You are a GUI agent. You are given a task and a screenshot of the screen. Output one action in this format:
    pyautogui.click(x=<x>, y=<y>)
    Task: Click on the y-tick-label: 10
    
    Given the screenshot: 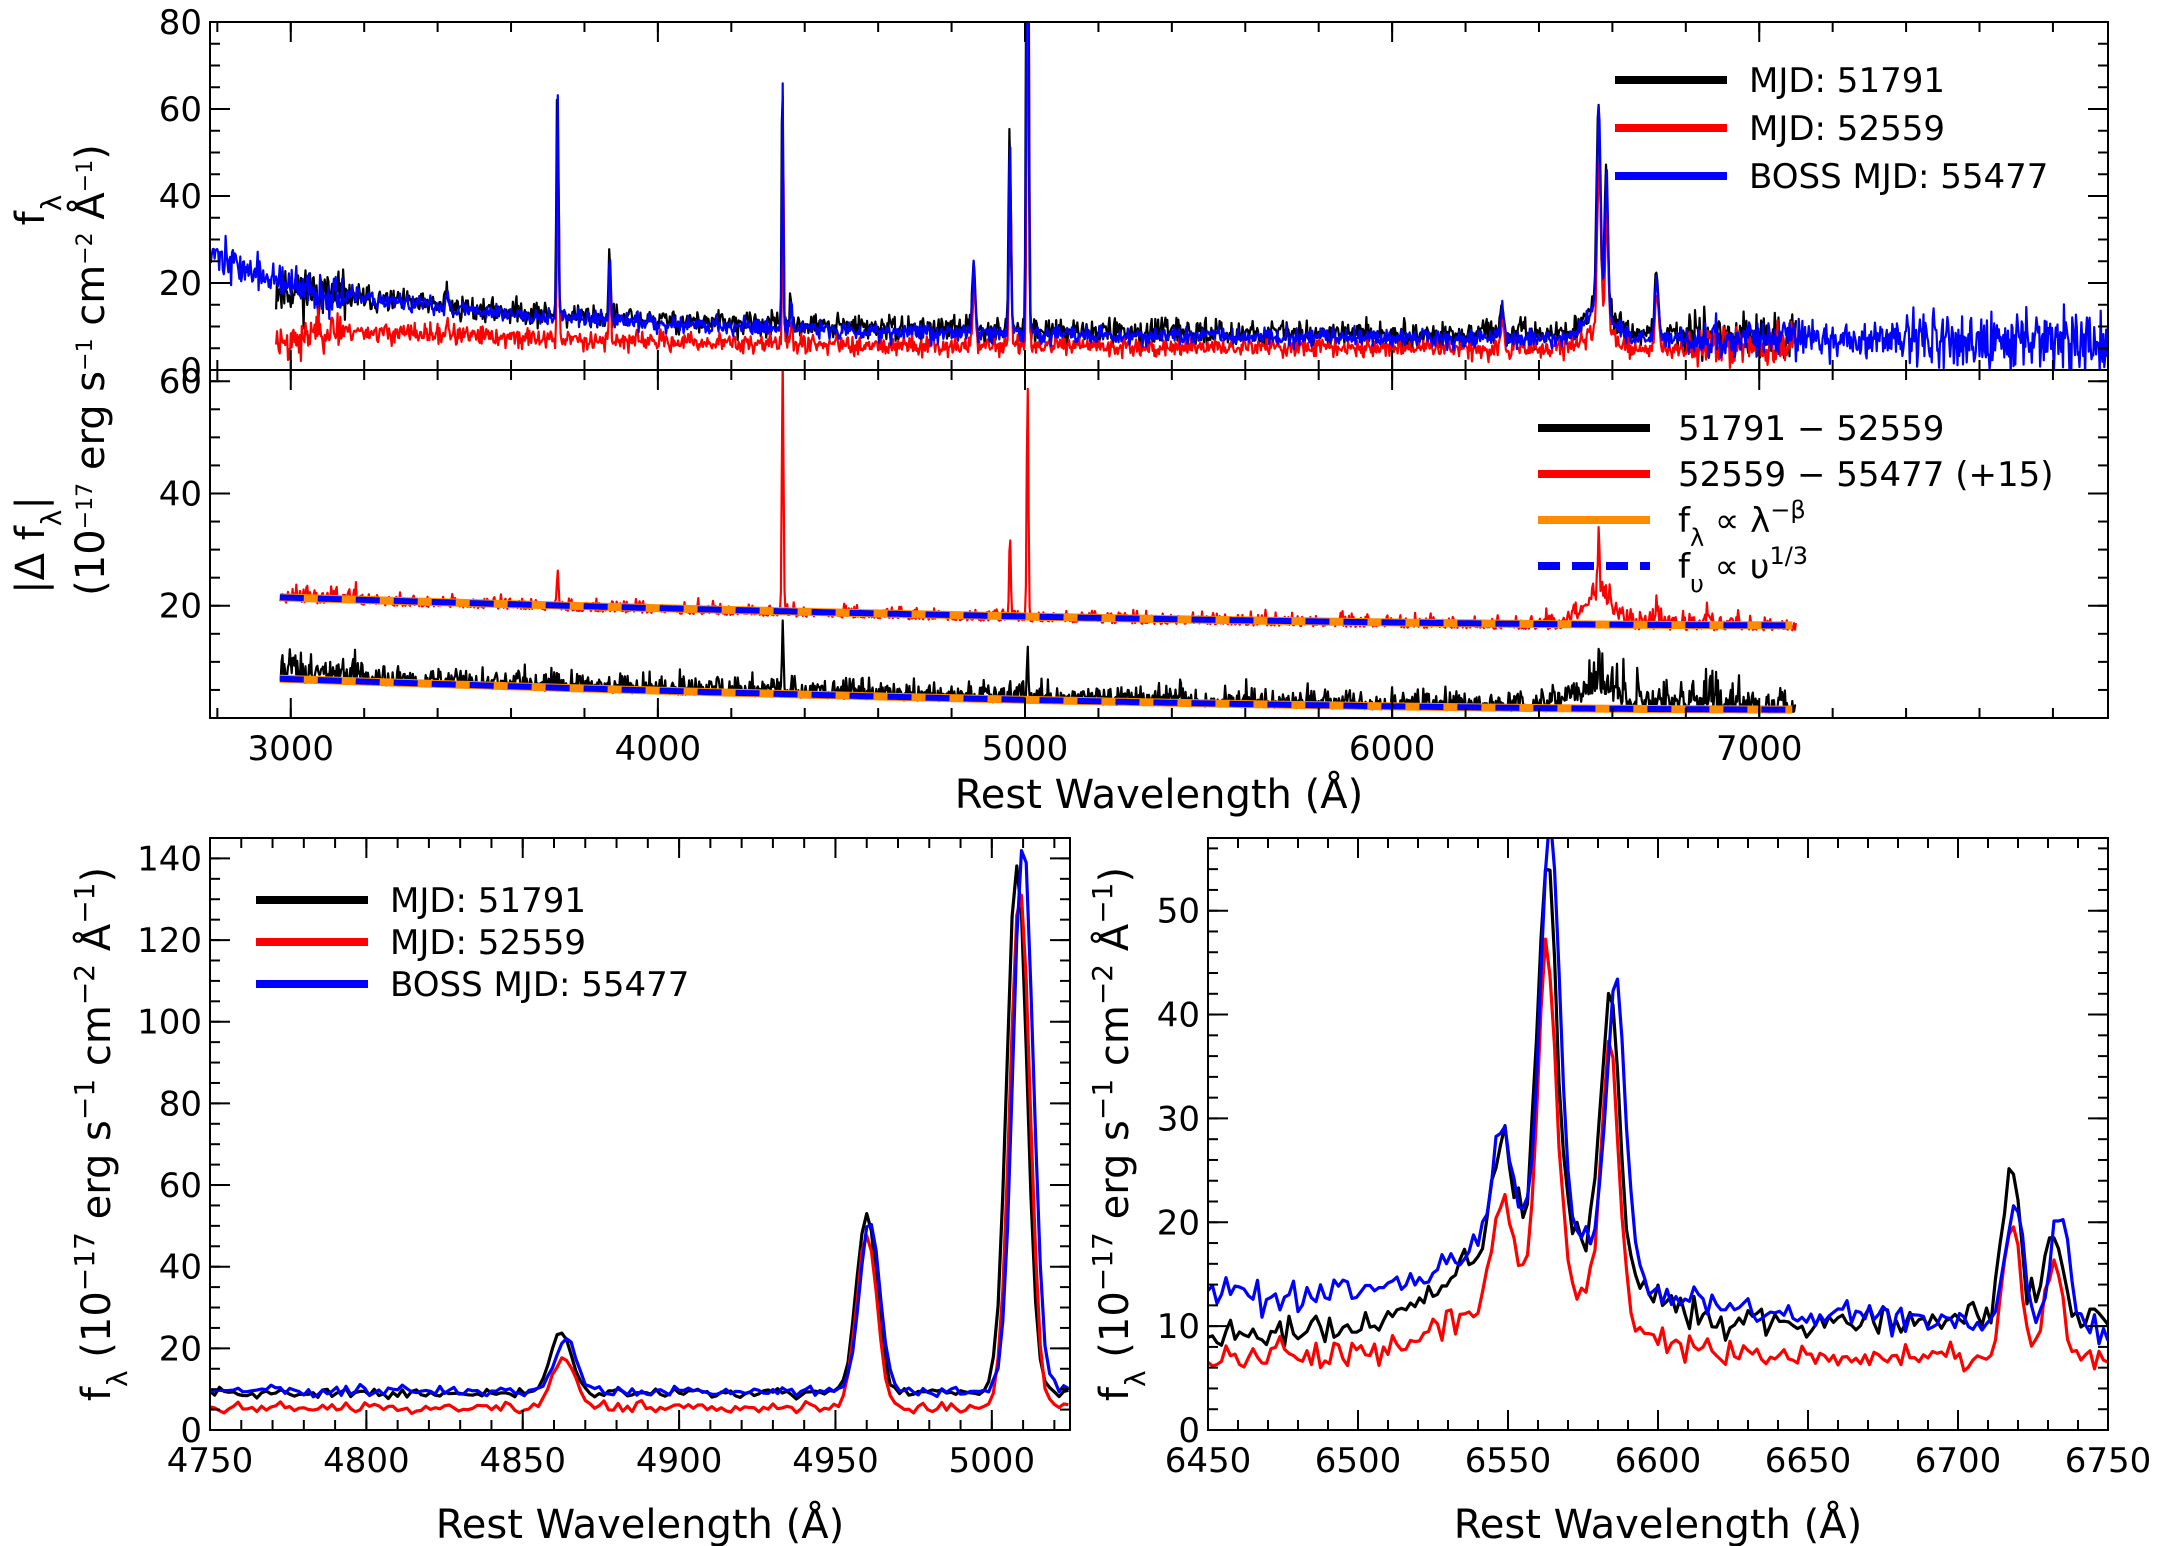 What is the action you would take?
    pyautogui.click(x=1178, y=1327)
    